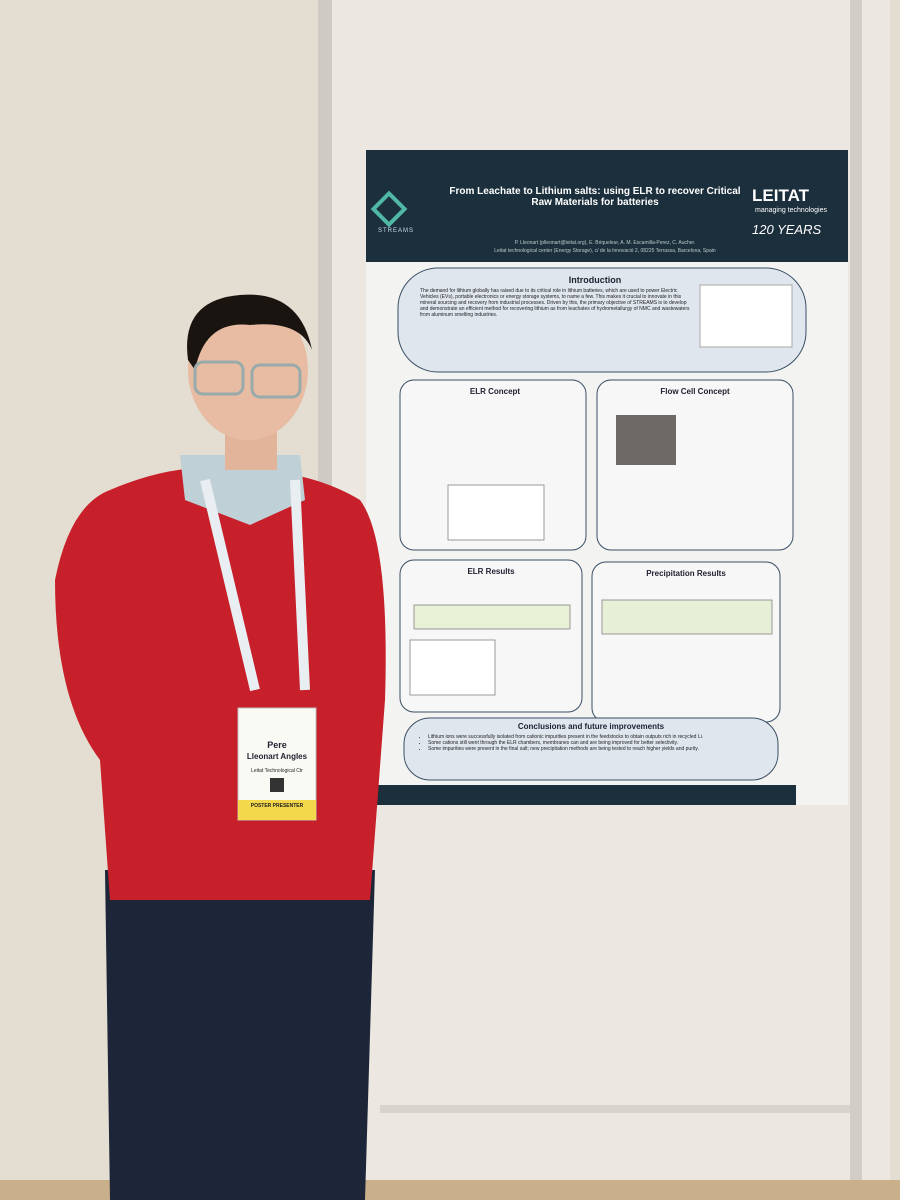 Image resolution: width=900 pixels, height=1200 pixels. Describe the element at coordinates (277, 810) in the screenshot. I see `badge-stripe` at that location.